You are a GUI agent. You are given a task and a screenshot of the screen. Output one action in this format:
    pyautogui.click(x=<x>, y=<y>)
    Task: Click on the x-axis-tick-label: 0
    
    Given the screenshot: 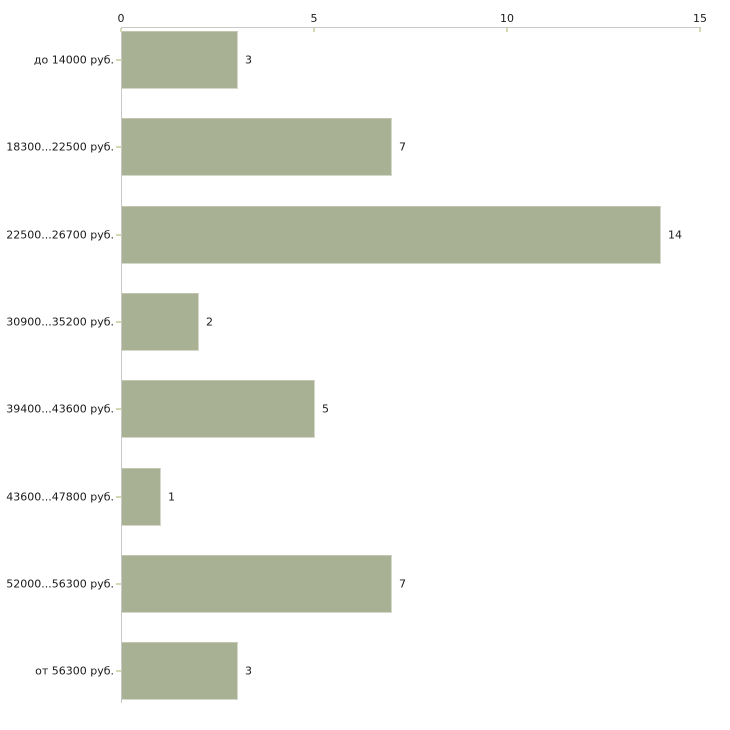 What is the action you would take?
    pyautogui.click(x=121, y=18)
    